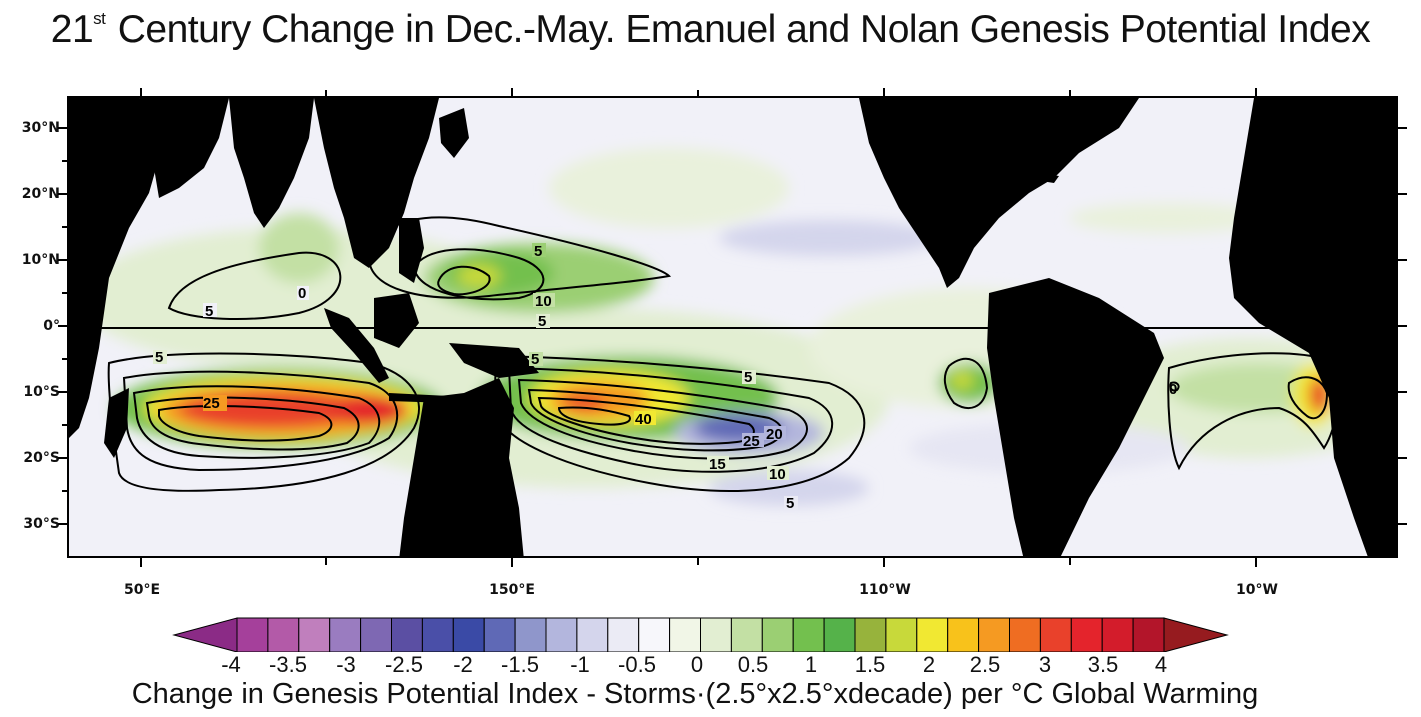  Describe the element at coordinates (580, 664) in the screenshot. I see `colorbar-tick-label: -1` at that location.